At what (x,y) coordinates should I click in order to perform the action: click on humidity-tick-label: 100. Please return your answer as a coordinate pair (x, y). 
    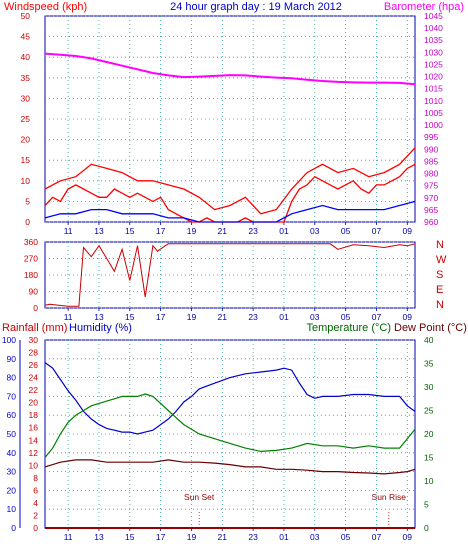
    Looking at the image, I should click on (9, 340).